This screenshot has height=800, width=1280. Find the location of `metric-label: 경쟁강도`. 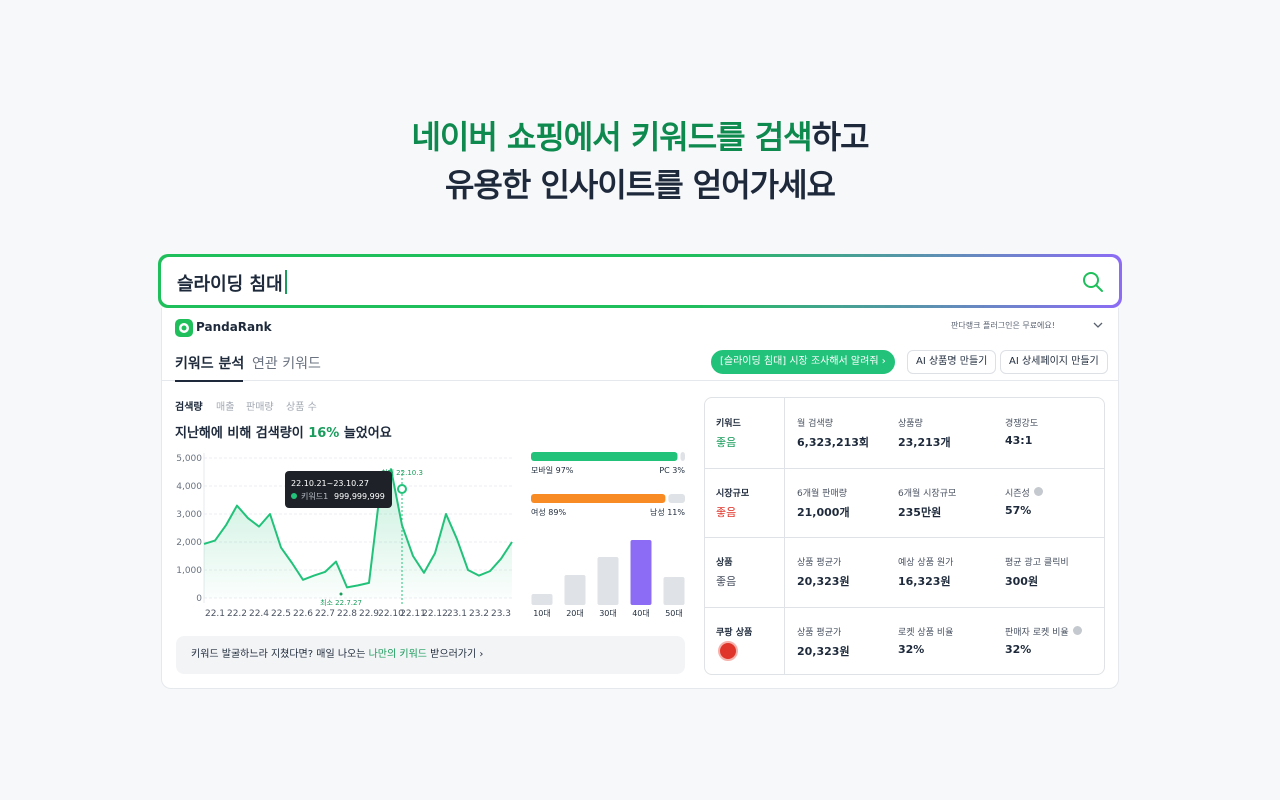

metric-label: 경쟁강도 is located at coordinates (1022, 424).